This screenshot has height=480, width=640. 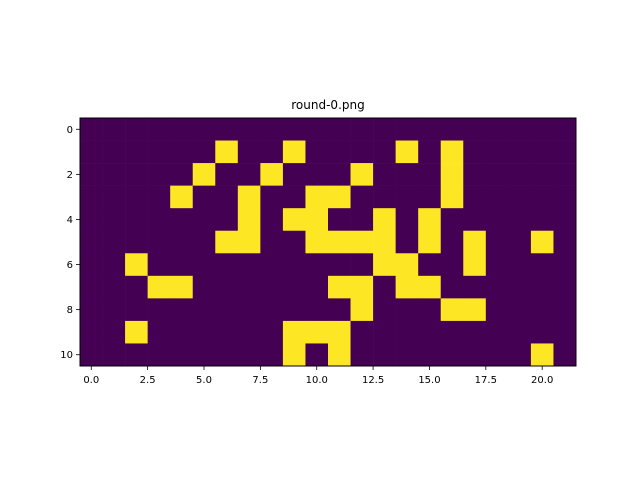 I want to click on x-tick-label: 12.5, so click(x=373, y=380).